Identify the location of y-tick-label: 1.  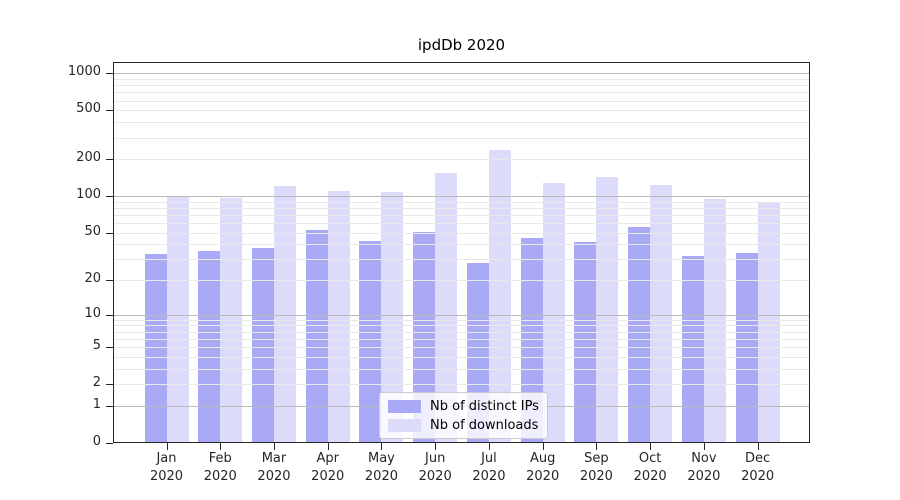
(96, 404).